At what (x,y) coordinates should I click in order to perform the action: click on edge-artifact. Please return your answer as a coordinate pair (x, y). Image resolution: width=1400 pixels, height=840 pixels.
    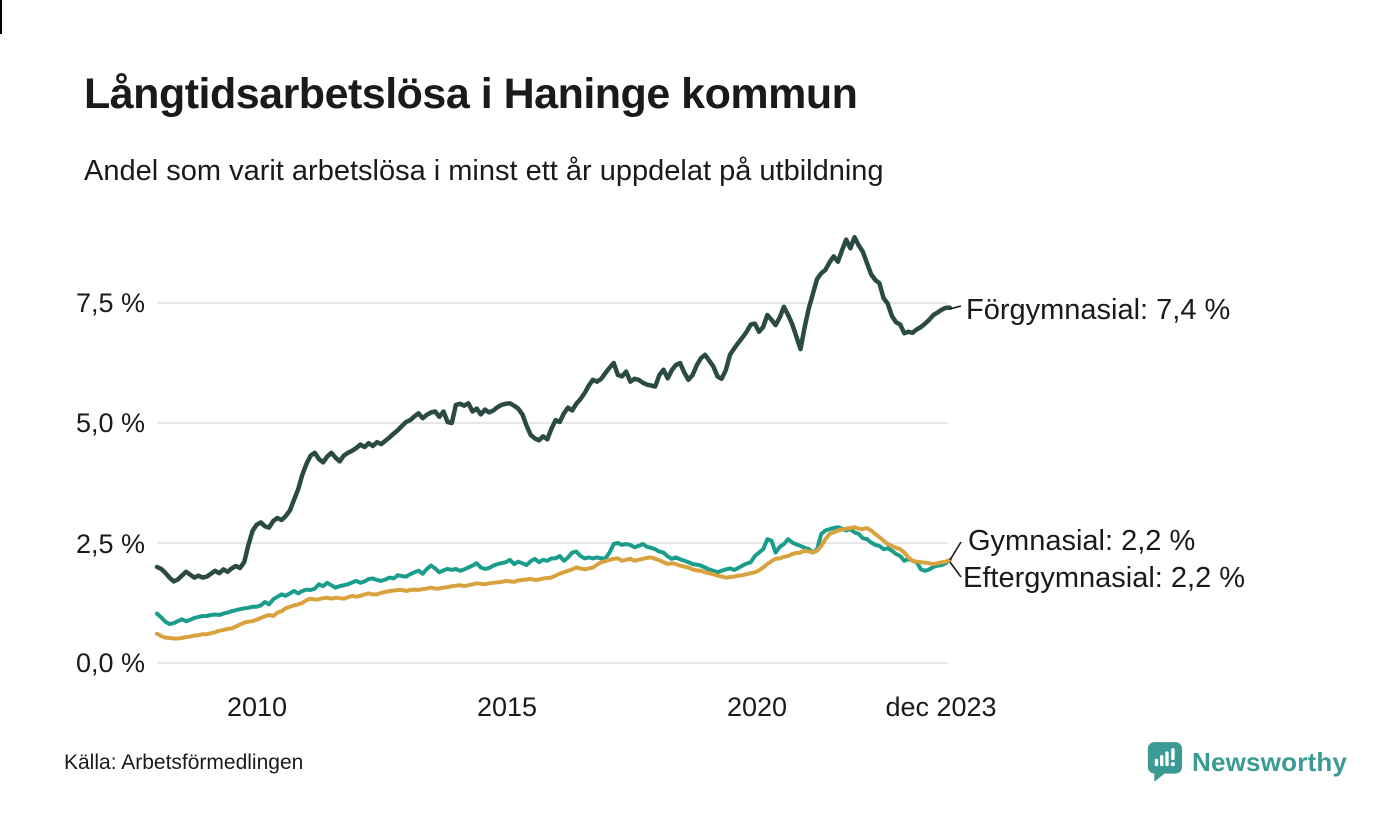
    Looking at the image, I should click on (1, 17).